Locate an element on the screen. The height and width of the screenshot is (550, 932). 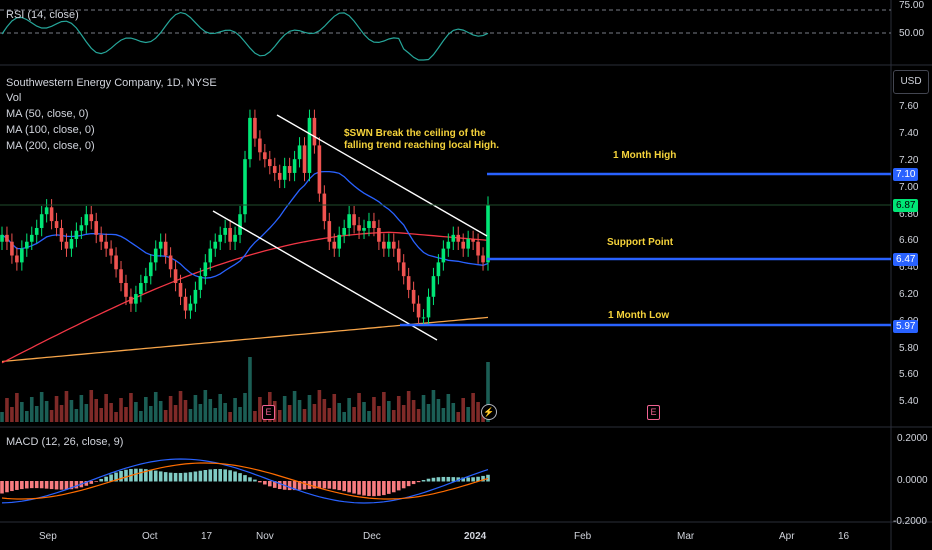
macd-title: MACD (12, 26, close, 9) is located at coordinates (65, 442).